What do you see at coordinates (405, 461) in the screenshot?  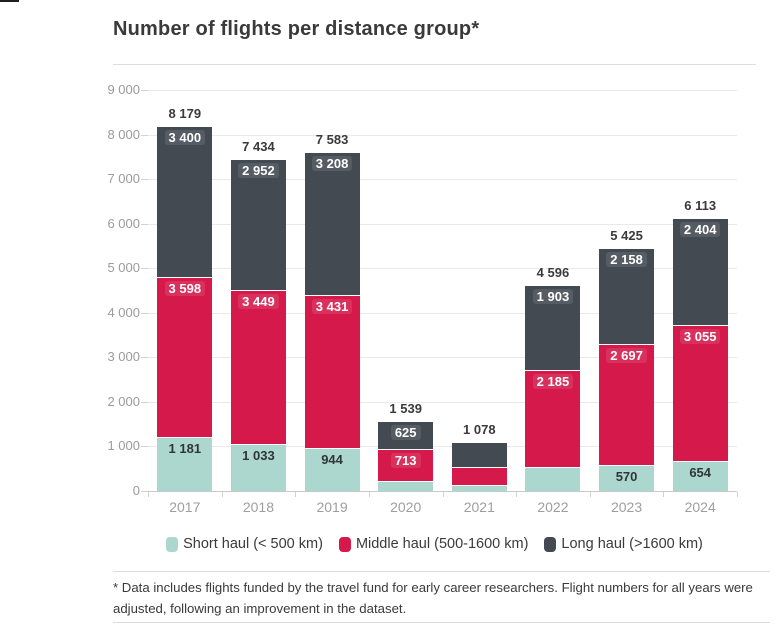 I see `segment-value-text: 713` at bounding box center [405, 461].